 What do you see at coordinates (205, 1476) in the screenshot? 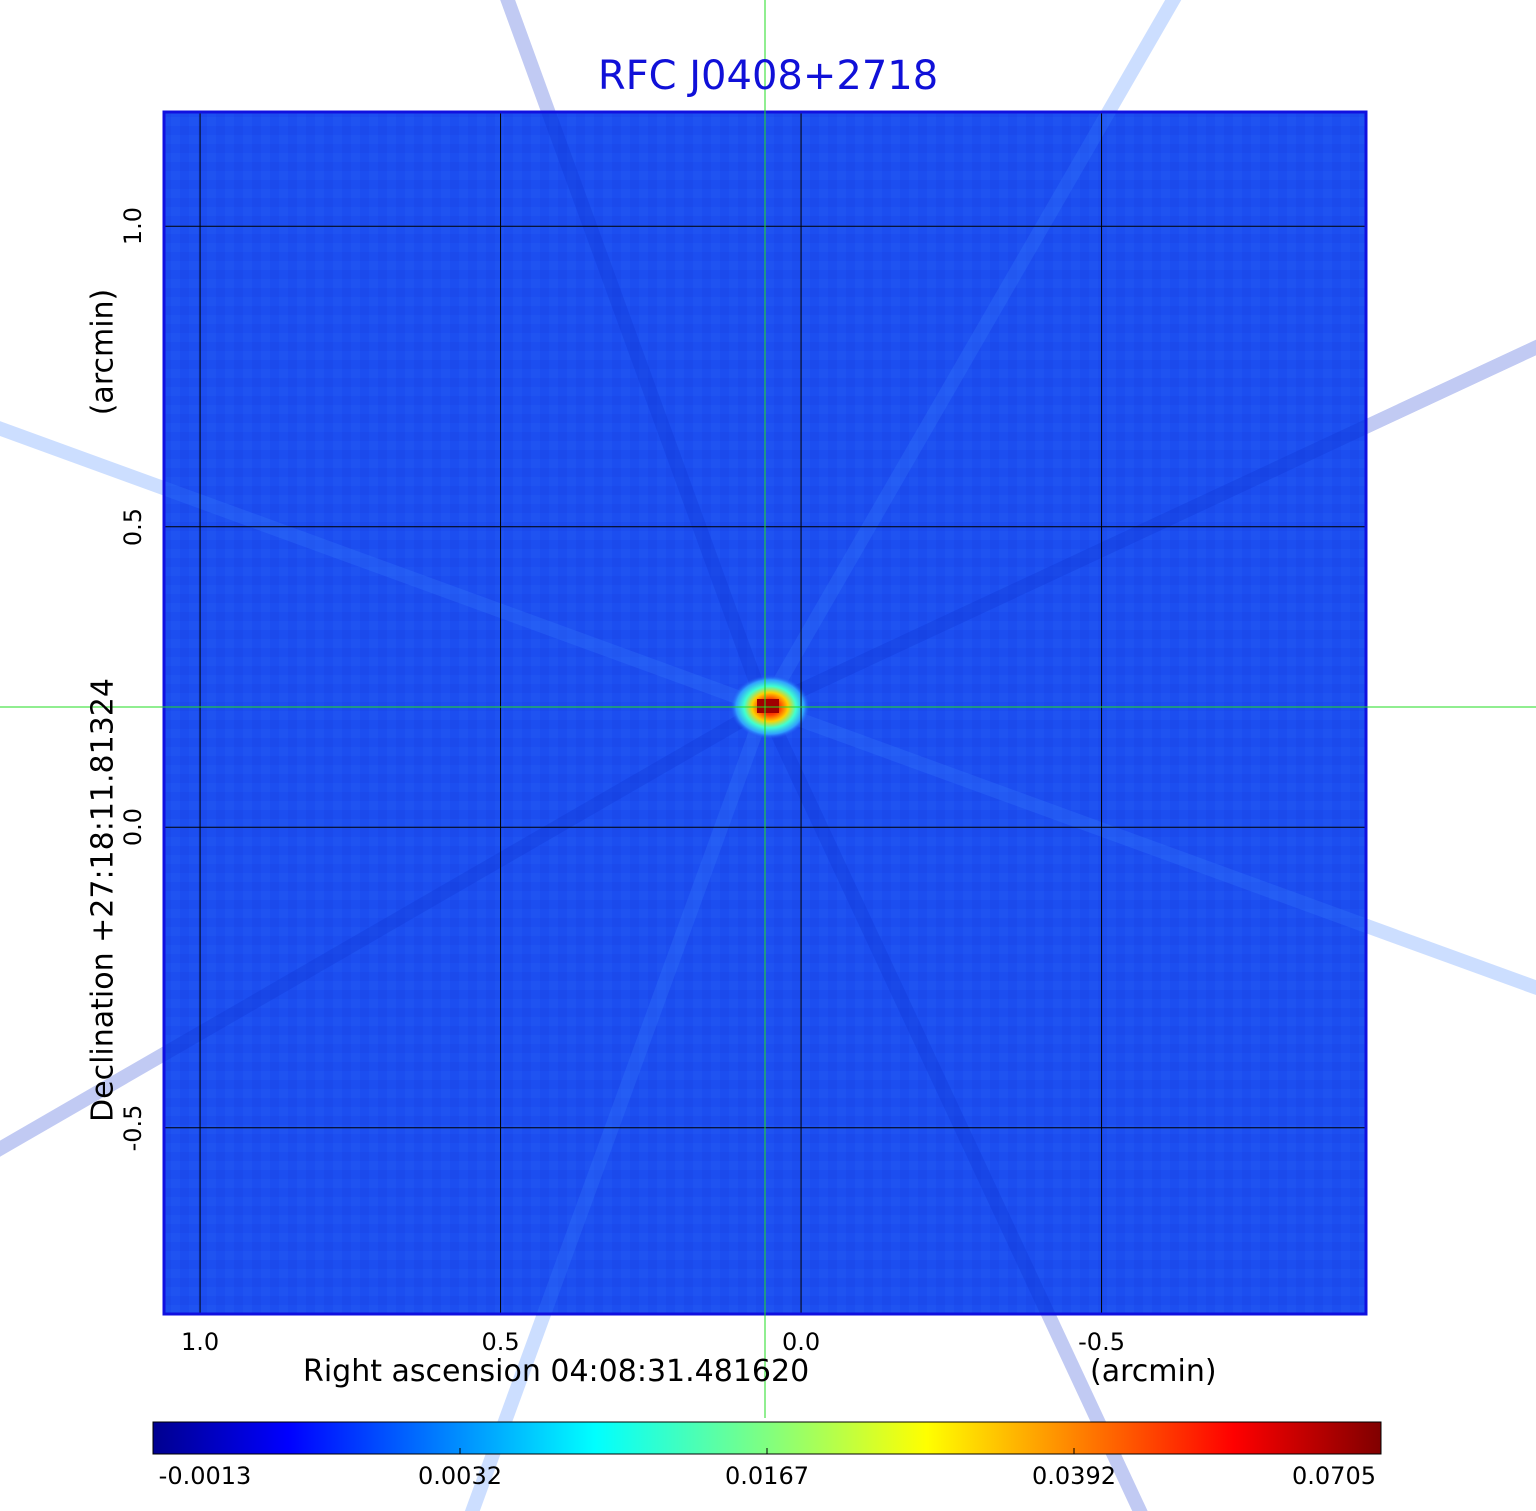
I see `colorbar-tick-label: -0.0013` at bounding box center [205, 1476].